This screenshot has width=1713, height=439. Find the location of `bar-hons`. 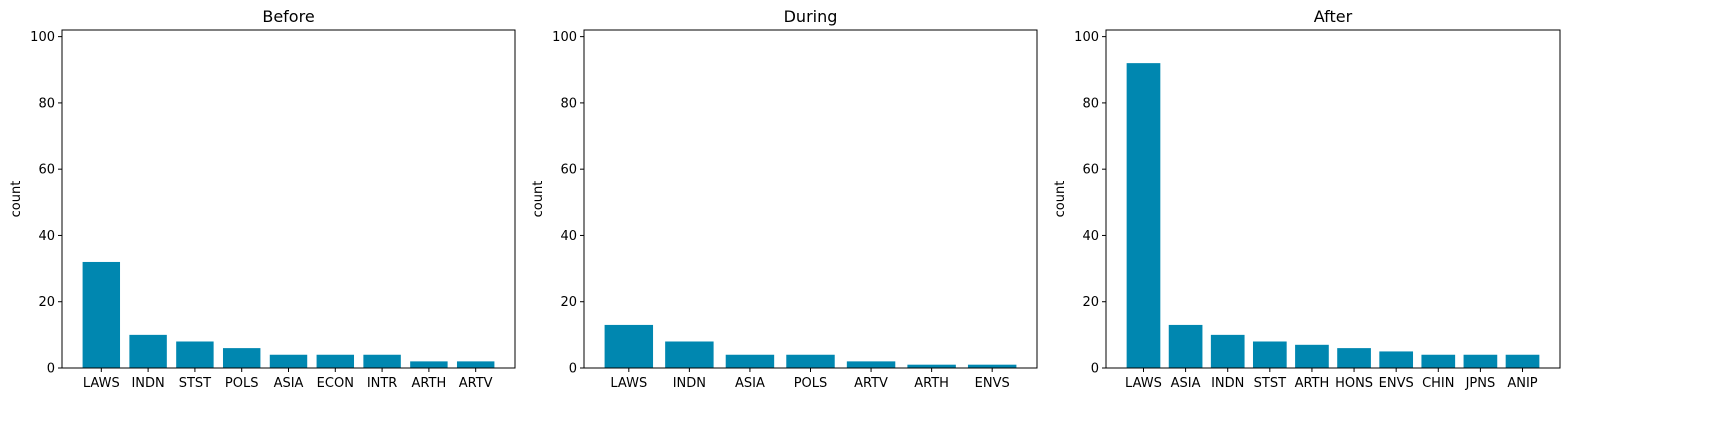

bar-hons is located at coordinates (1354, 358).